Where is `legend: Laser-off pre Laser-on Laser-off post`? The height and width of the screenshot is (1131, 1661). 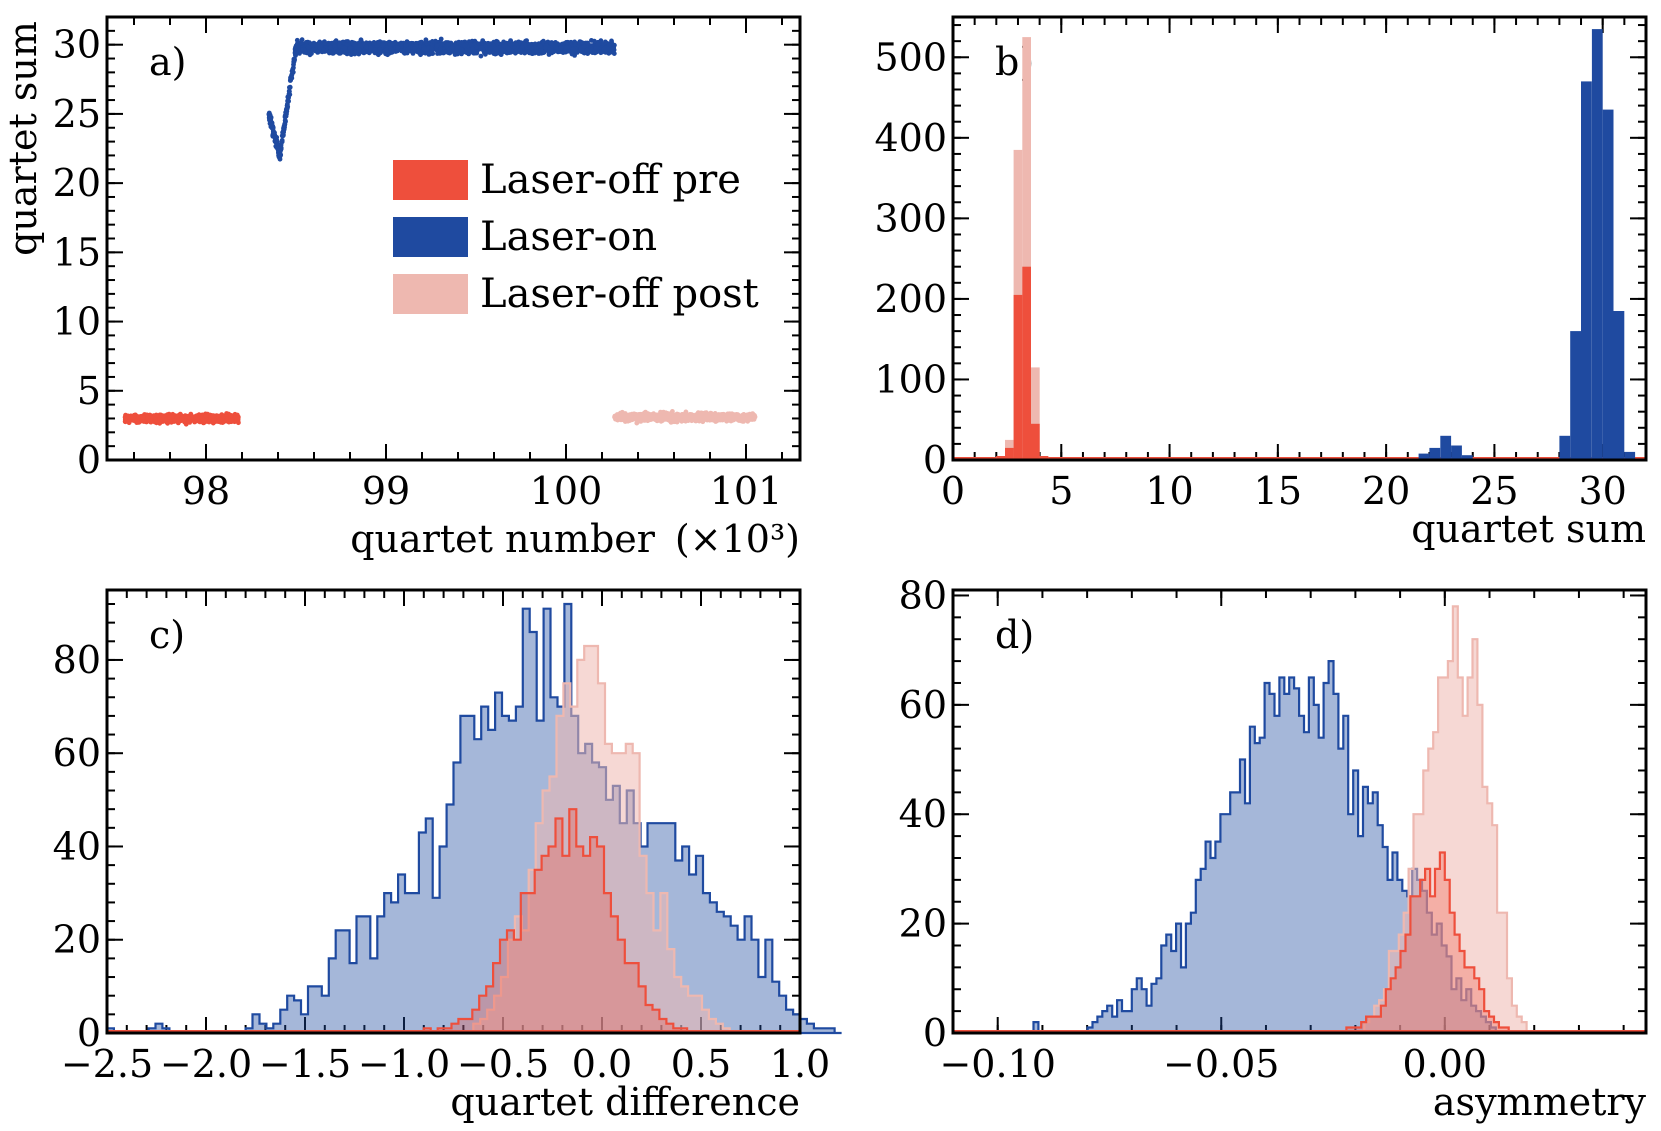 legend: Laser-off pre Laser-on Laser-off post is located at coordinates (576, 237).